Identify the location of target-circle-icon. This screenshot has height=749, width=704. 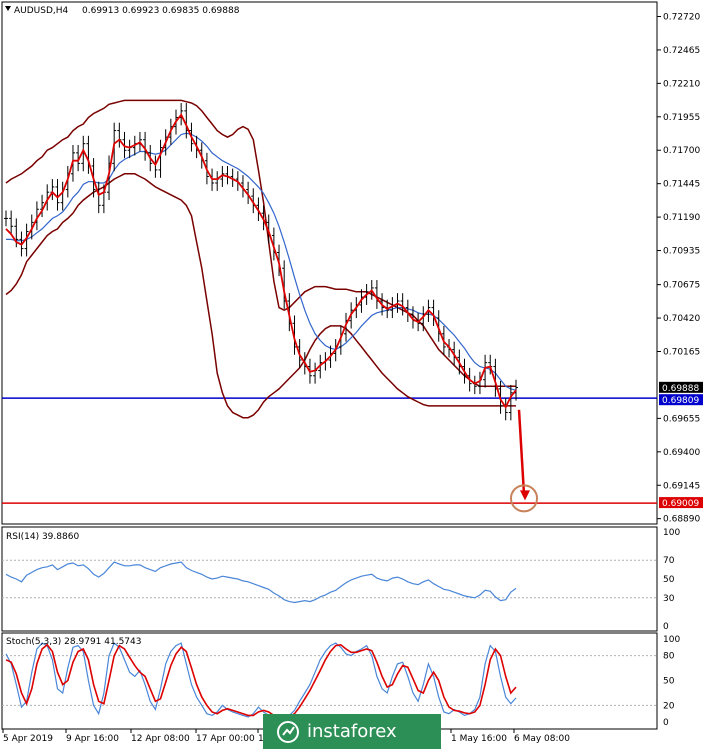
(524, 498).